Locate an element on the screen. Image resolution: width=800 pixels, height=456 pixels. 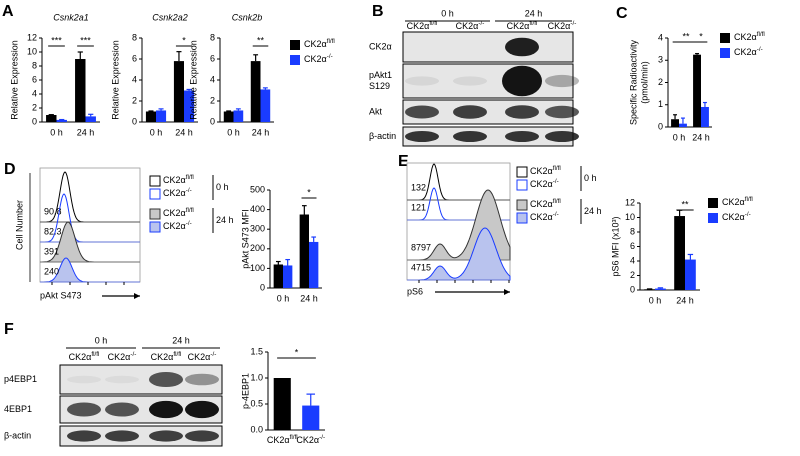
group-label: 24 h is located at coordinates (593, 211).